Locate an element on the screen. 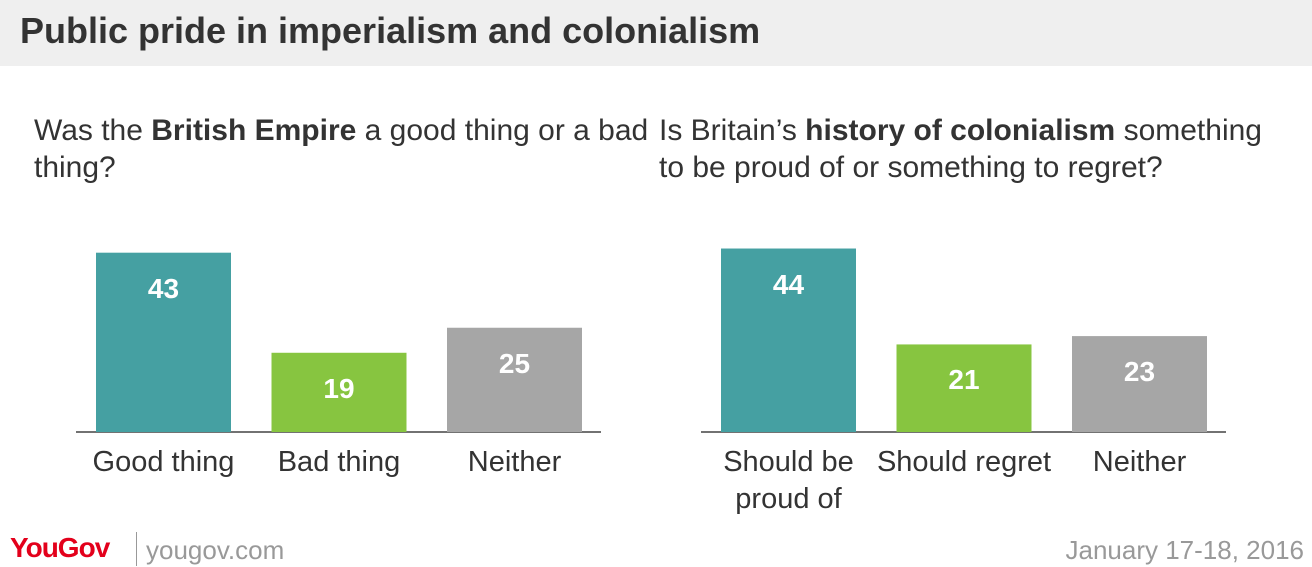 This screenshot has width=1312, height=567. subtitle-part: Was the is located at coordinates (93, 130).